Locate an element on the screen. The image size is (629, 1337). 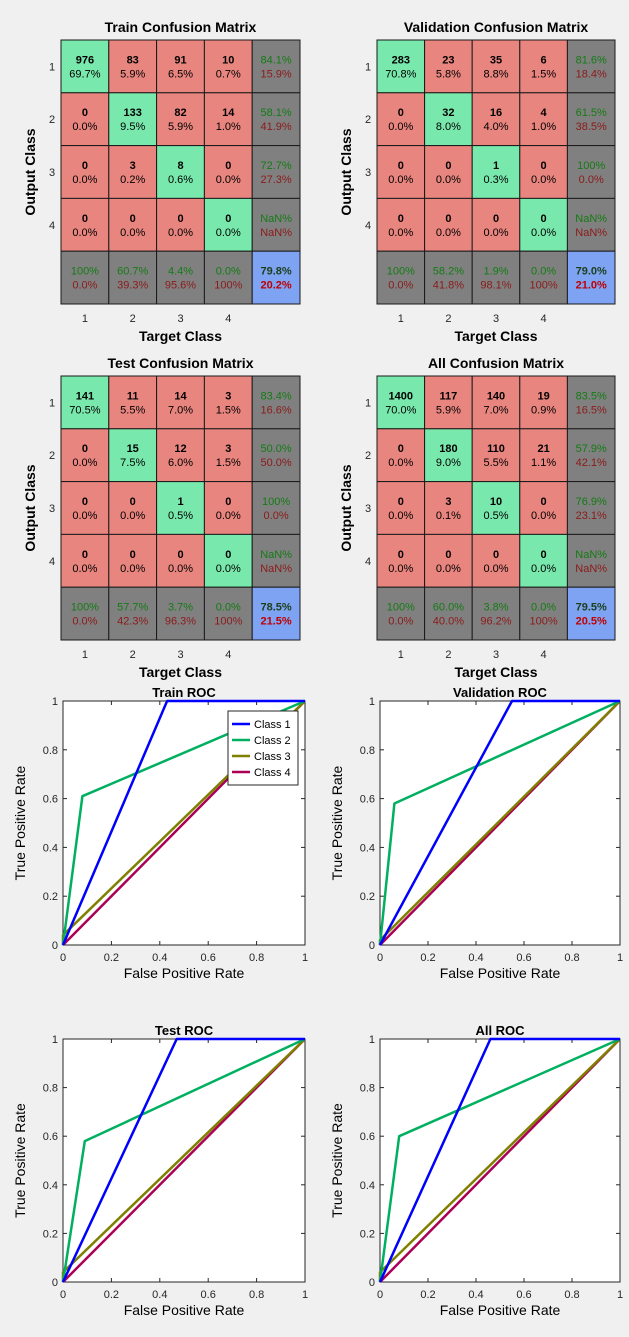
cell-count: 140 is located at coordinates (496, 396).